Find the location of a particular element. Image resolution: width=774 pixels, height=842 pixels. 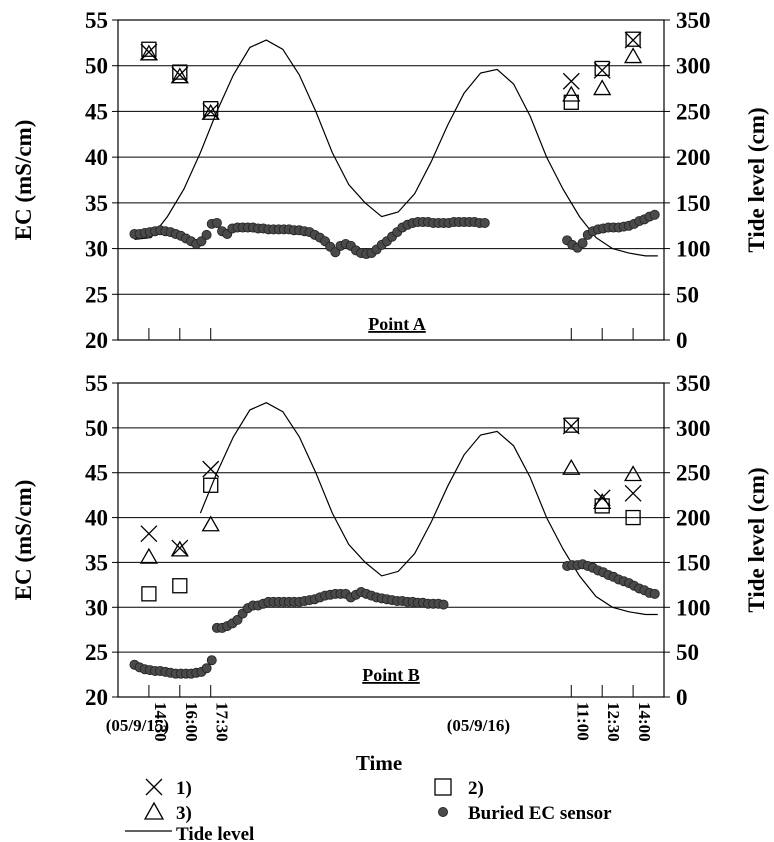

x-tick-label: 14:30 is located at coordinates (160, 722).